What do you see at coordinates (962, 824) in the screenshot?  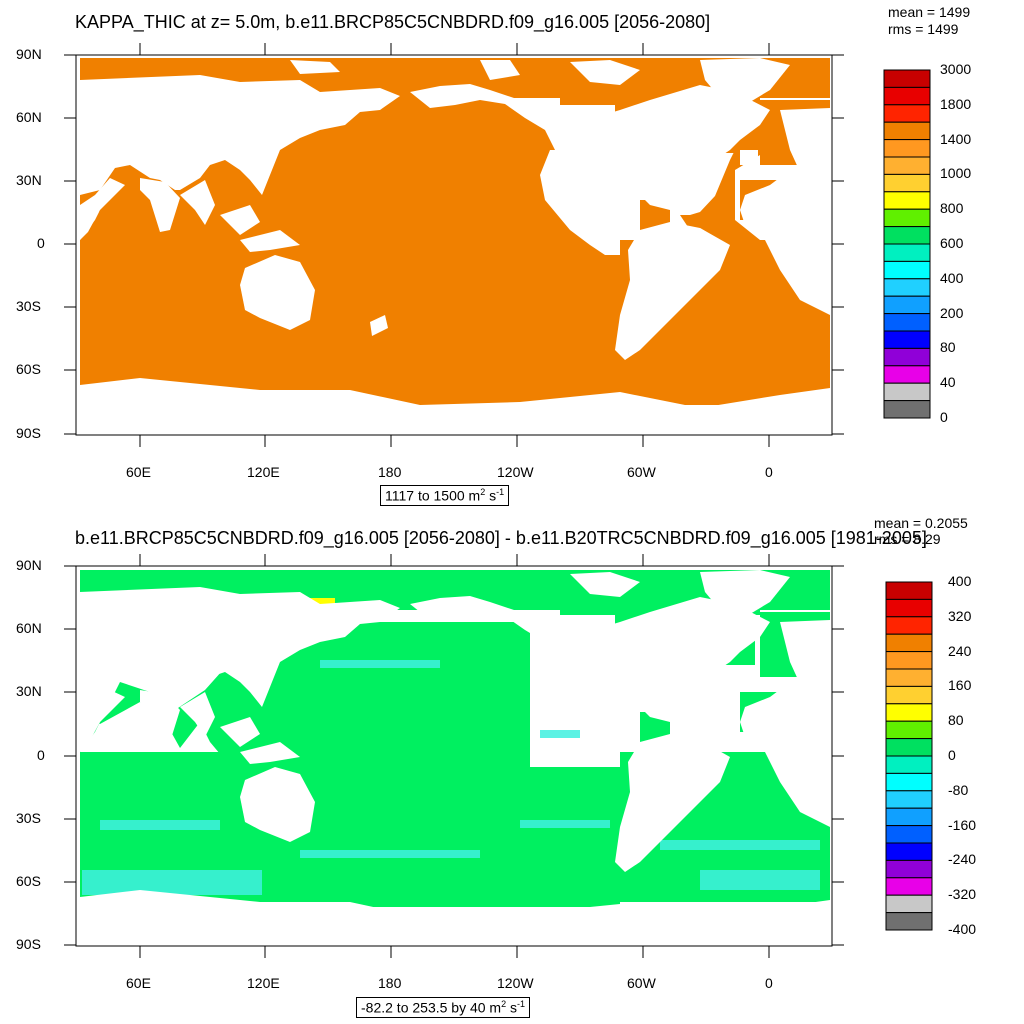 I see `colorbar-label: -160` at bounding box center [962, 824].